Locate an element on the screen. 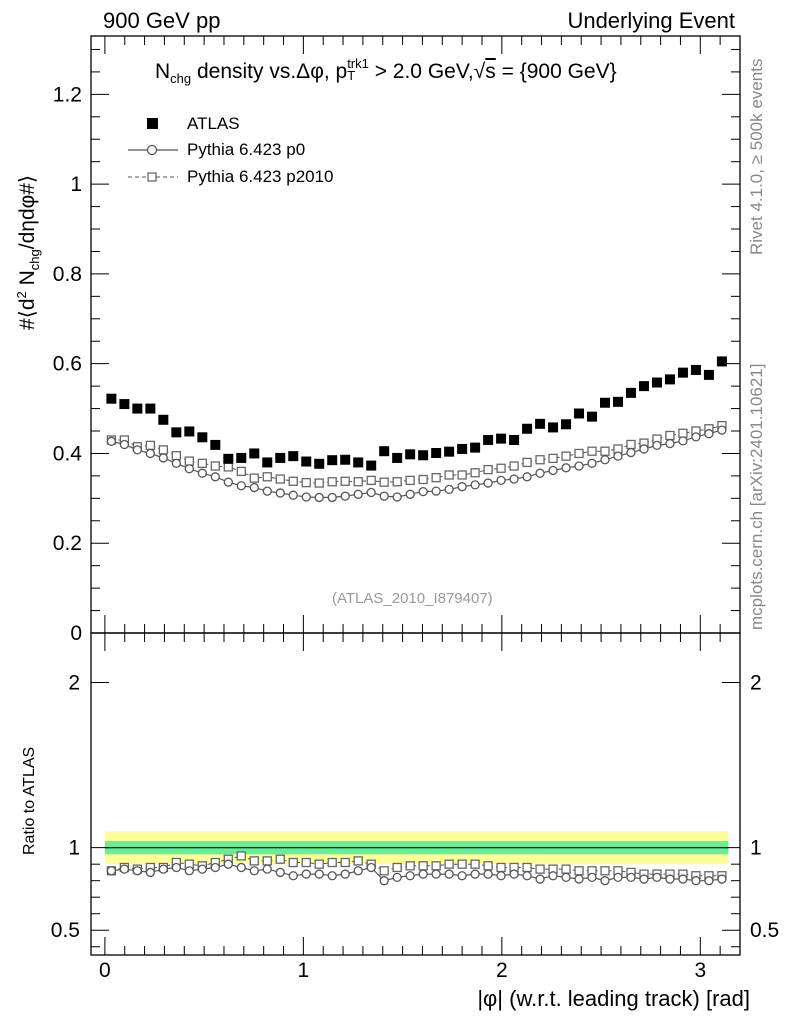 The width and height of the screenshot is (786, 1024). ratio-y-tick-label-left: 0.5 is located at coordinates (65, 930).